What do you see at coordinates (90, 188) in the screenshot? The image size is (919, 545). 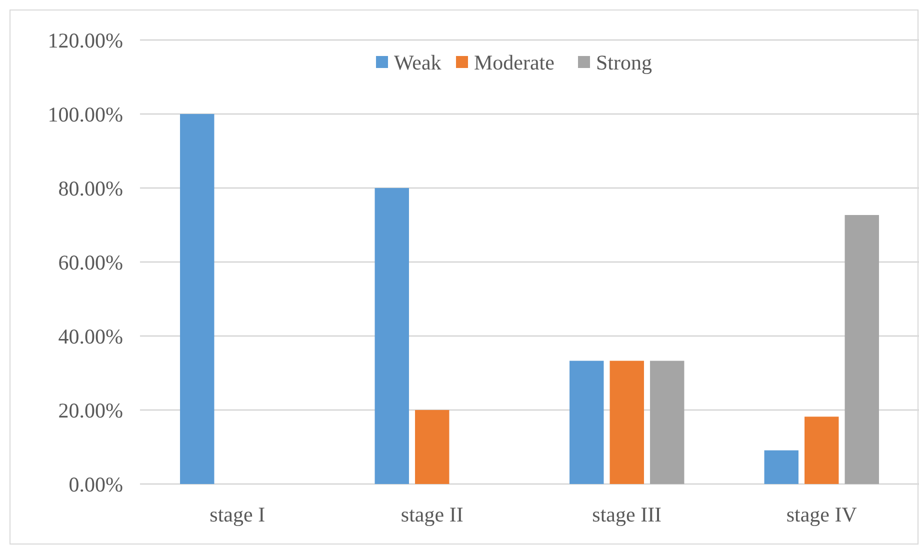 I see `y-tick-label: 80.00%` at bounding box center [90, 188].